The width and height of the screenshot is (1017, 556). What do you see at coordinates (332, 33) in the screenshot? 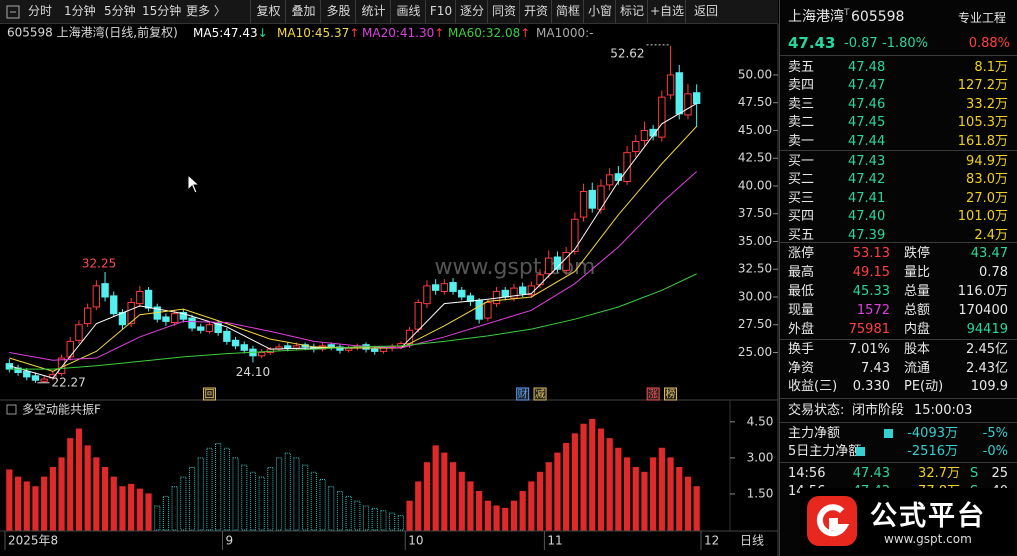
I see `legend-text: 45.37` at bounding box center [332, 33].